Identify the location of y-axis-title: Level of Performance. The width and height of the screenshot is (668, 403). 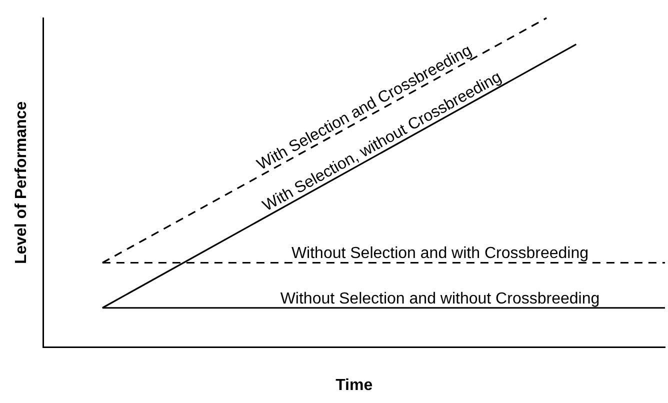
(21, 182).